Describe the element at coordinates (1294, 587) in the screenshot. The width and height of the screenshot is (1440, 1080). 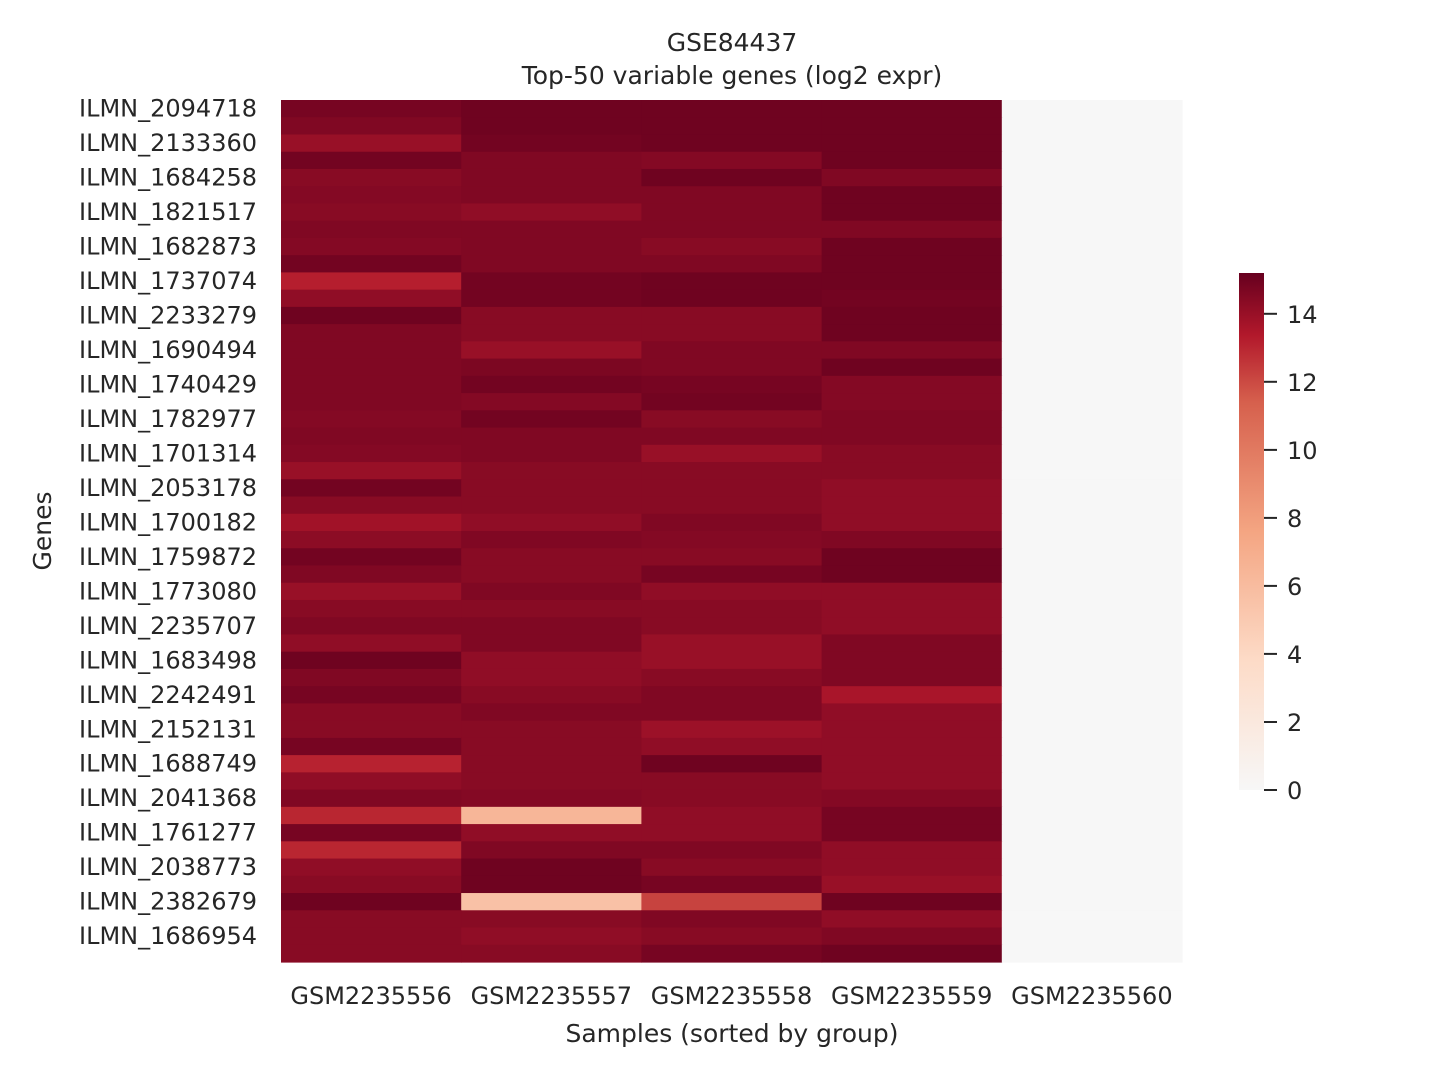
I see `colorbar-tick-label: 6` at that location.